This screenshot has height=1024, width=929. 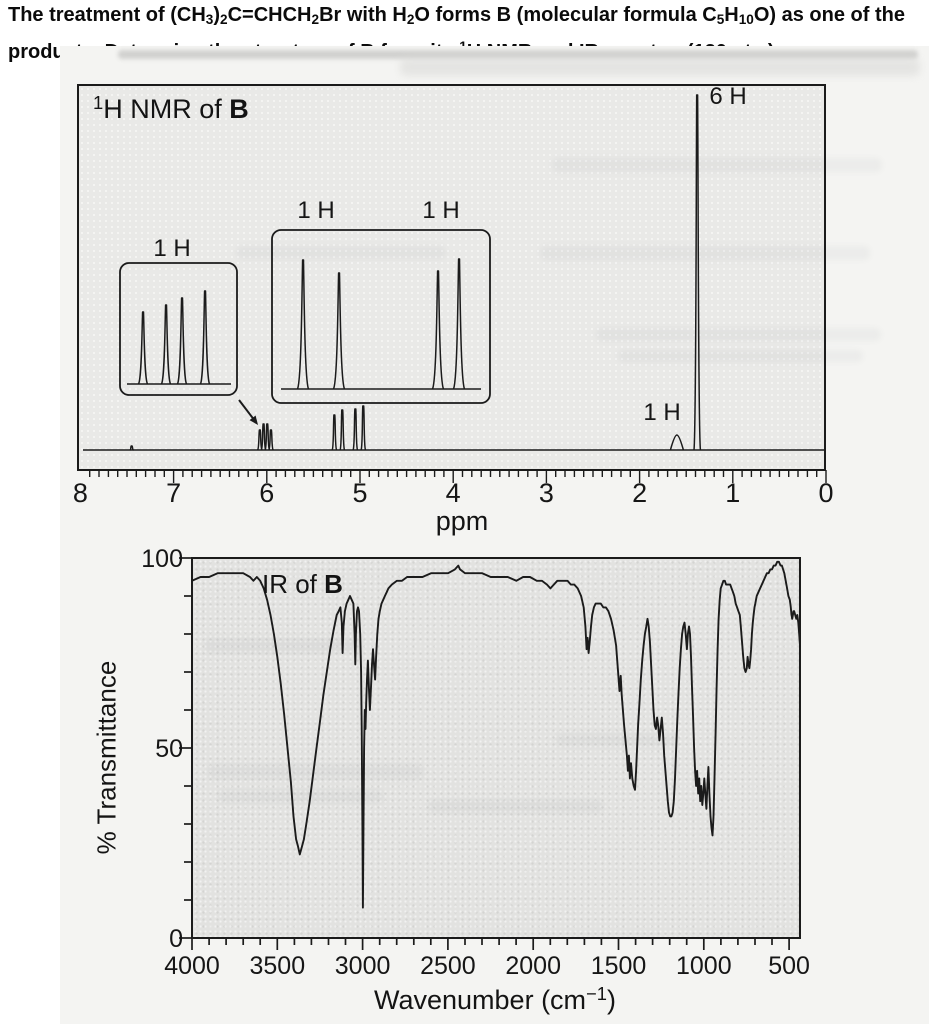 I want to click on nmr-title: 1H NMR of B, so click(x=171, y=108).